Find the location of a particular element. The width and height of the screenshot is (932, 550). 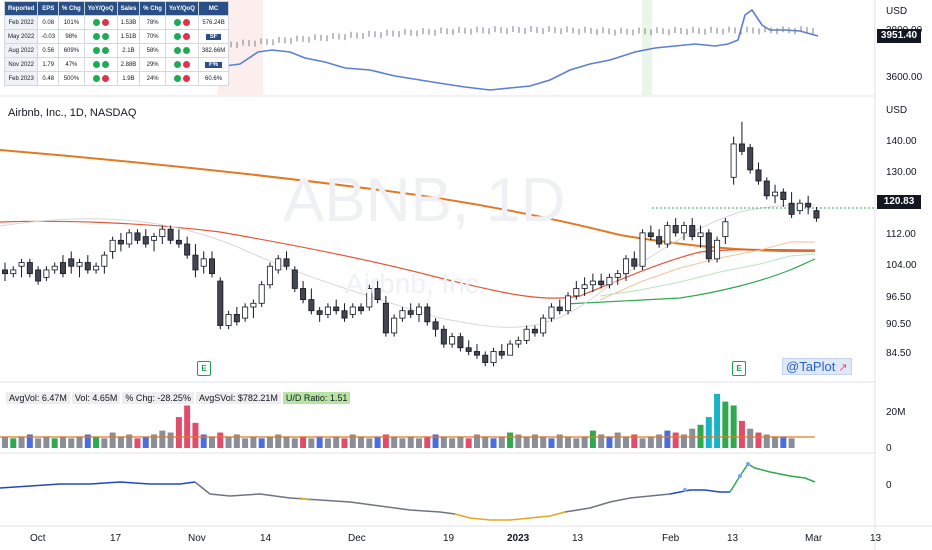

earnings-table-row: Feb 2022 0.08 101% 1.53B 78% 576.24B is located at coordinates (116, 22).